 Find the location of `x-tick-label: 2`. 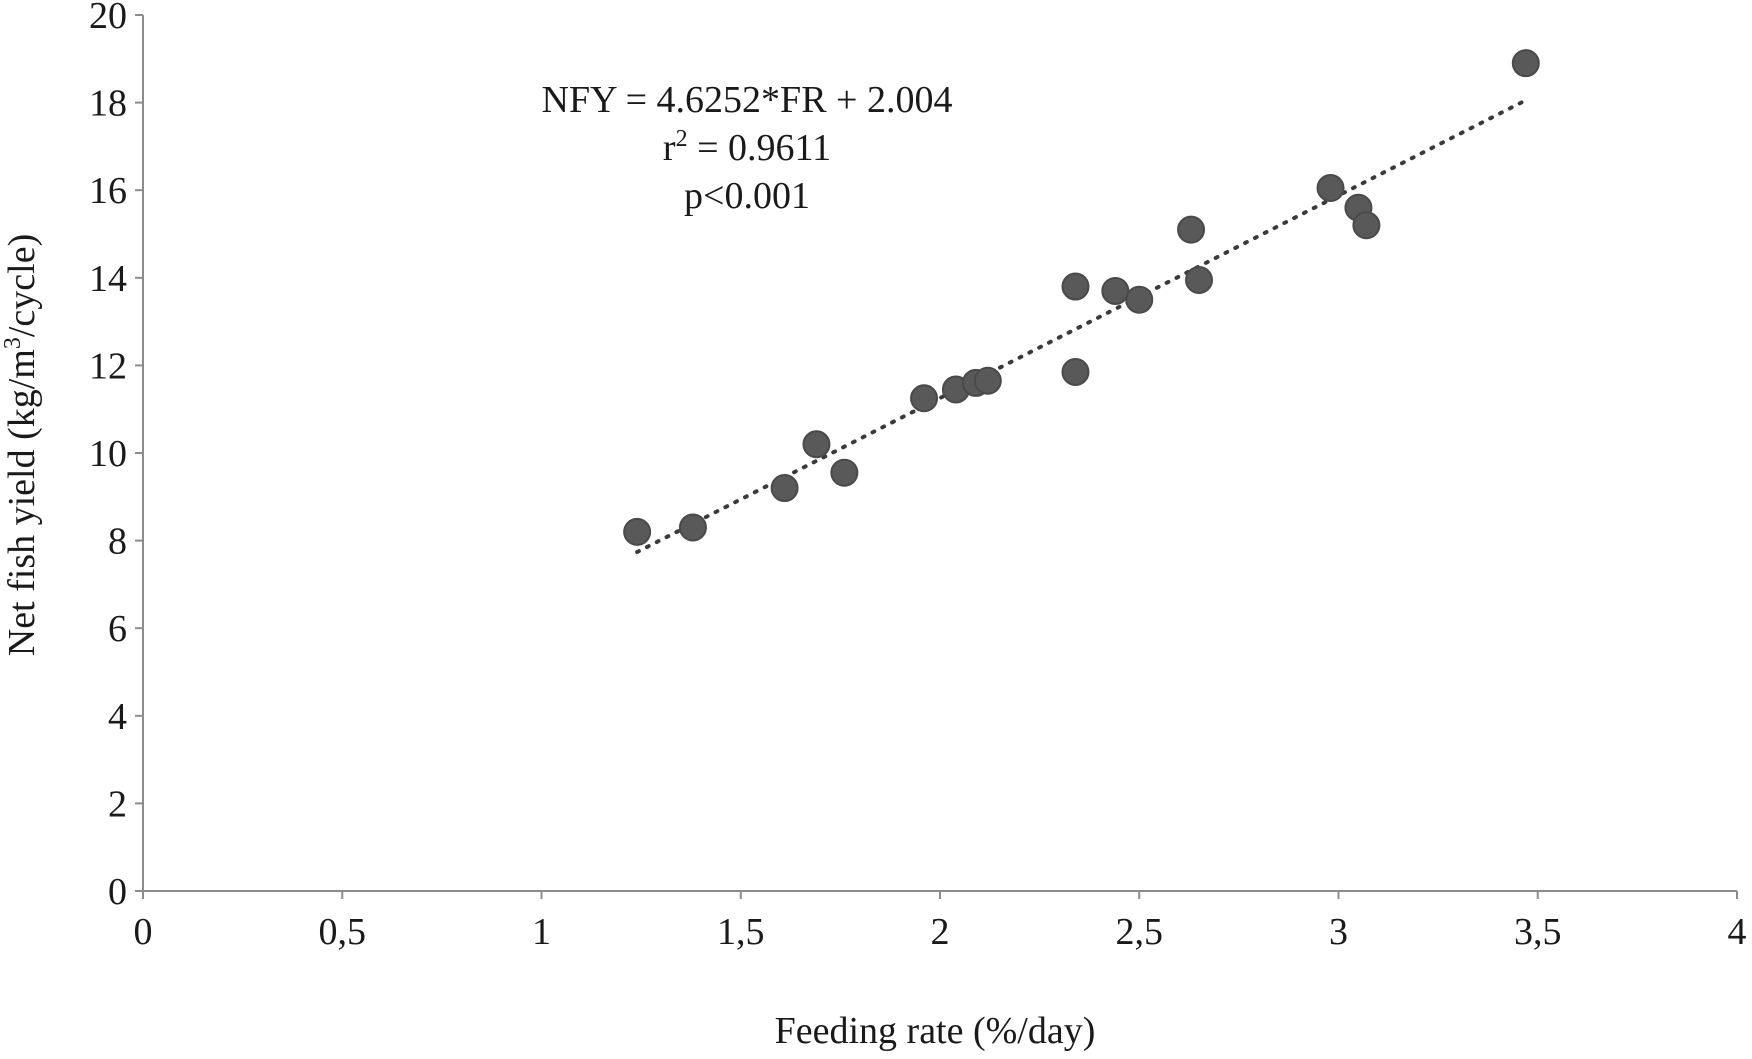

x-tick-label: 2 is located at coordinates (940, 932).